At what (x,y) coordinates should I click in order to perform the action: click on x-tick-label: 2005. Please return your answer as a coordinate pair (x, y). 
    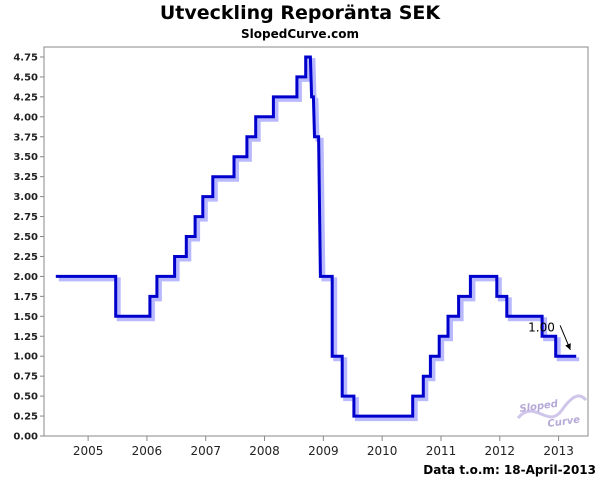
    Looking at the image, I should click on (88, 451).